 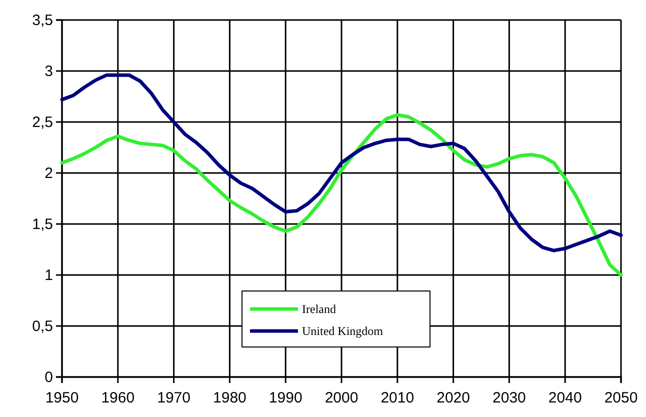 What do you see at coordinates (48, 377) in the screenshot?
I see `y-tick-label: 0` at bounding box center [48, 377].